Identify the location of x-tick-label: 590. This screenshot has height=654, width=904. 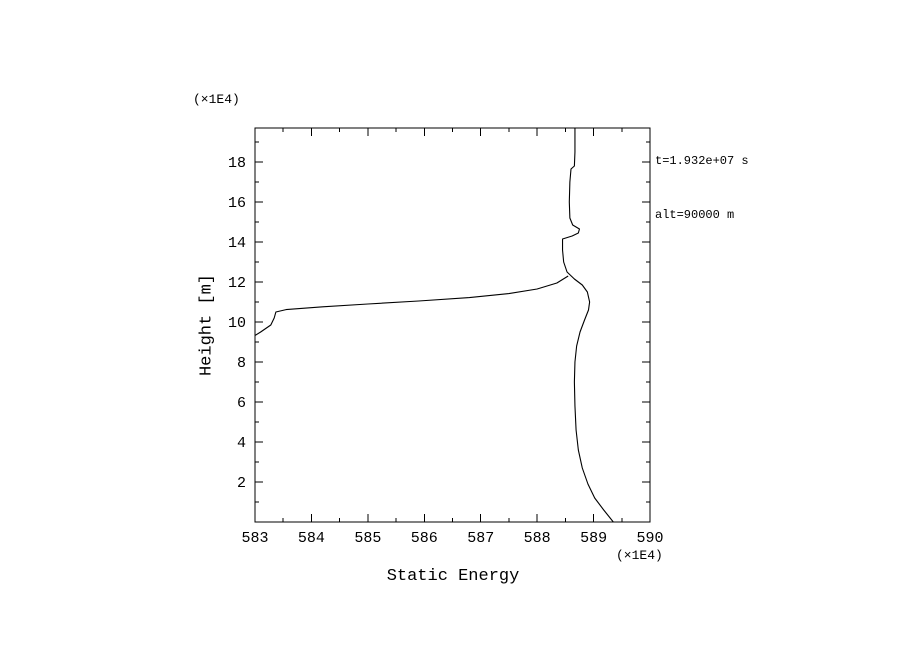
(649, 538).